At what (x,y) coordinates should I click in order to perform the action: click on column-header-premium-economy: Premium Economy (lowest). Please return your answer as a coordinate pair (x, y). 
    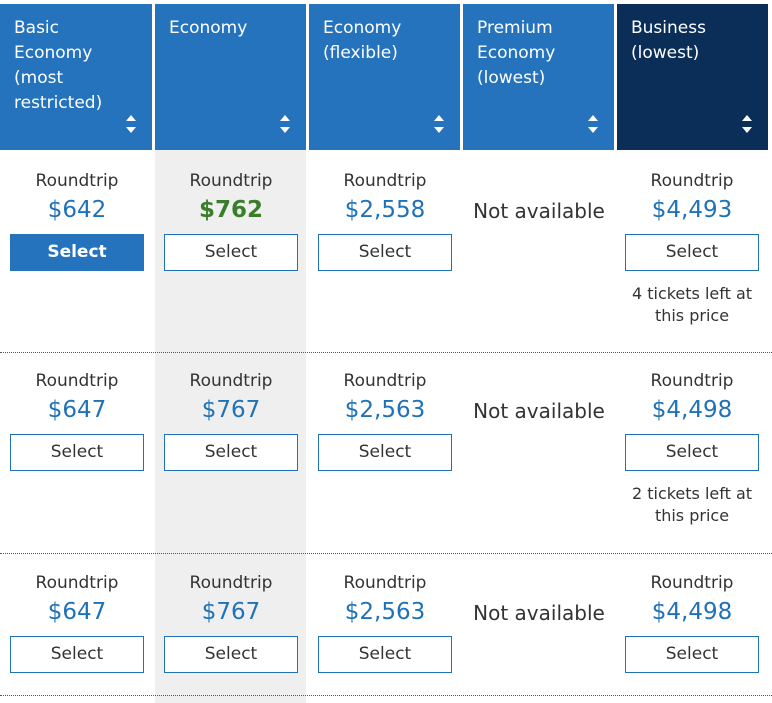
    Looking at the image, I should click on (538, 77).